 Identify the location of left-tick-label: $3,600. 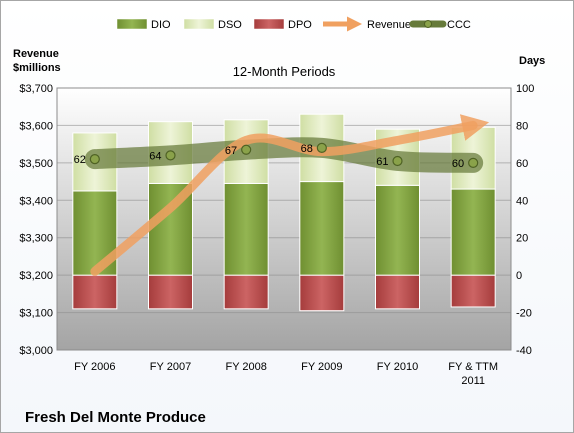
(36, 126).